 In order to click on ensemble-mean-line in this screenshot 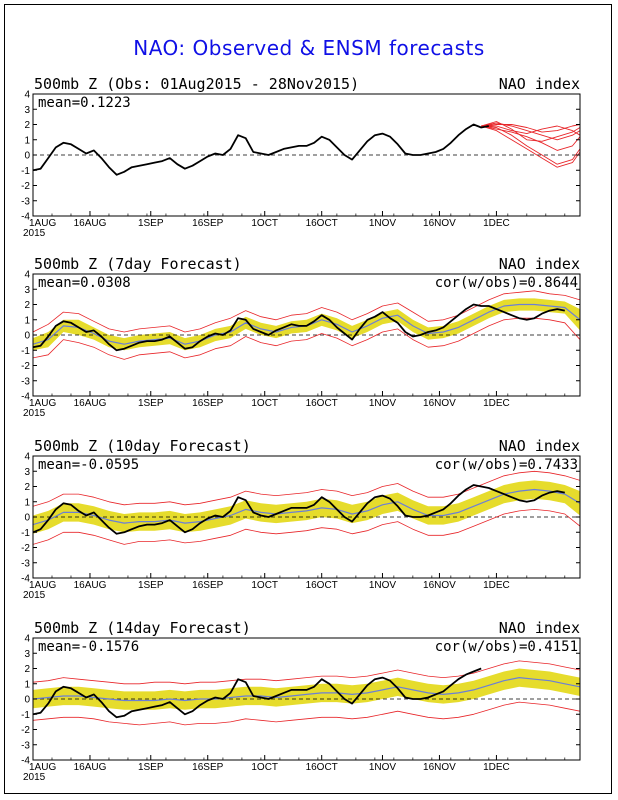, I will do `click(306, 507)`.